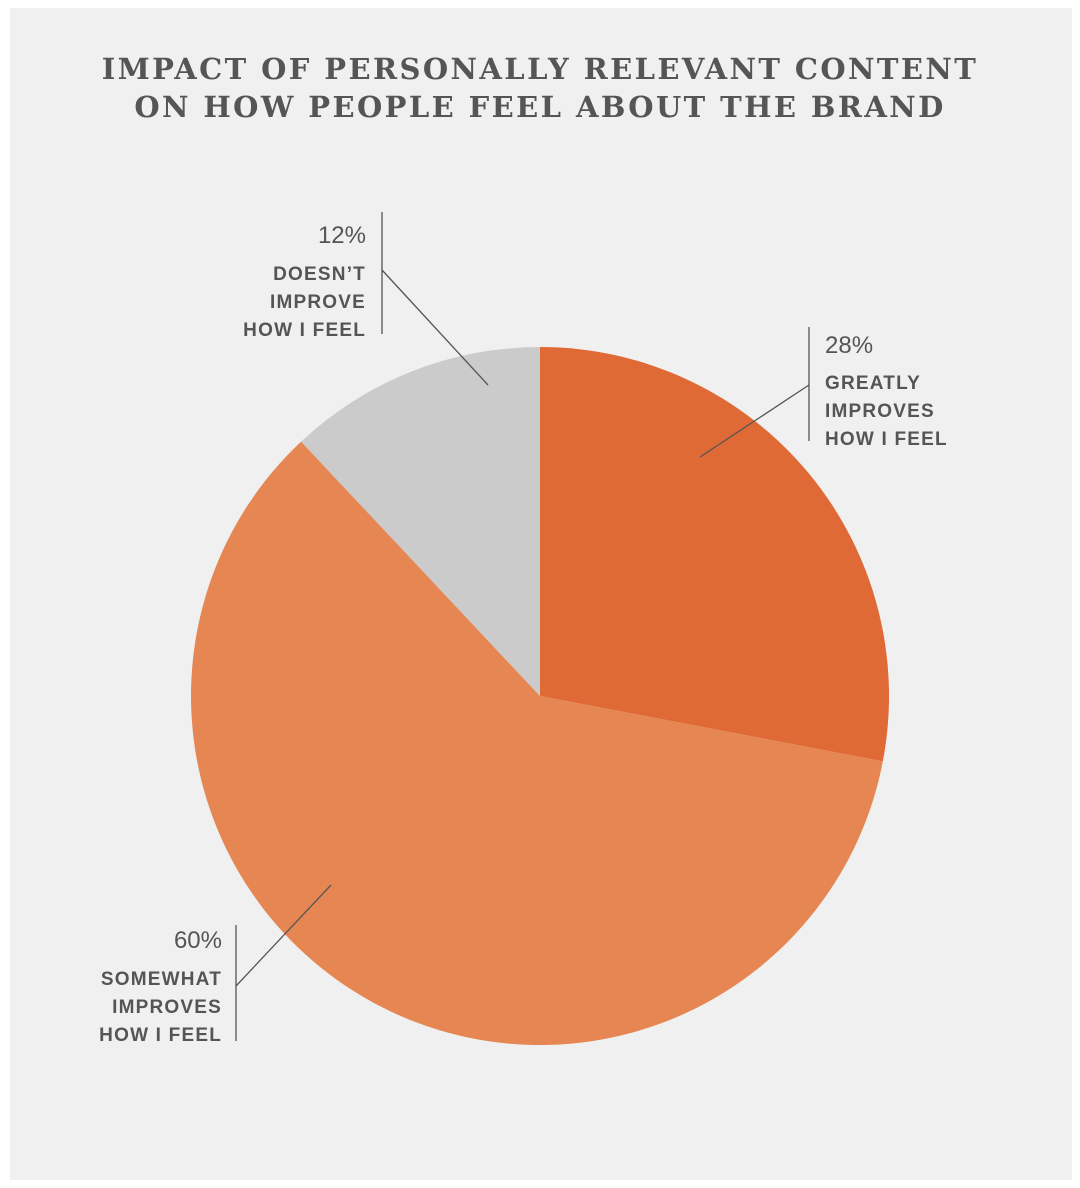 This screenshot has width=1080, height=1188. Describe the element at coordinates (886, 439) in the screenshot. I see `slice-category-label-1-line-3: HOW I FEEL` at that location.